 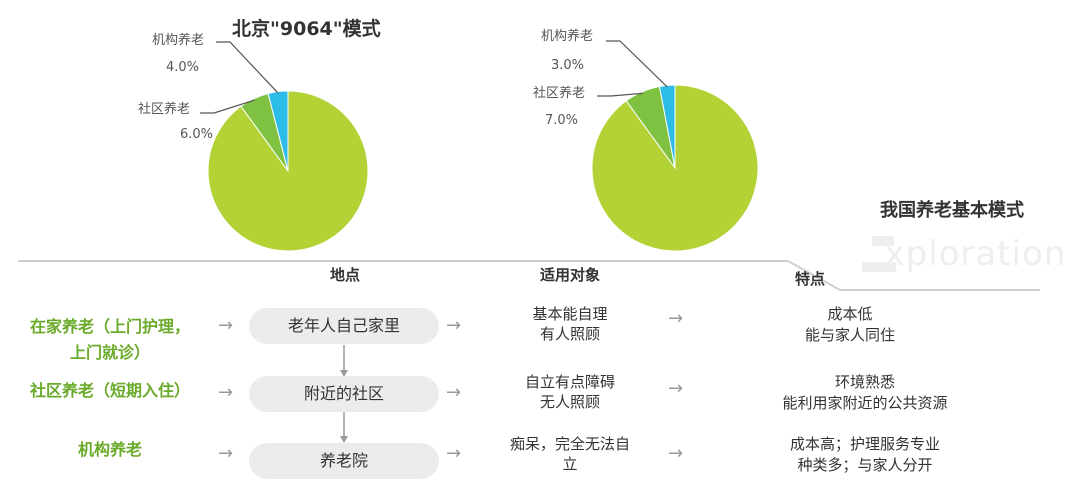 What do you see at coordinates (864, 444) in the screenshot?
I see `feature-line: 成本高；护理服务专业` at bounding box center [864, 444].